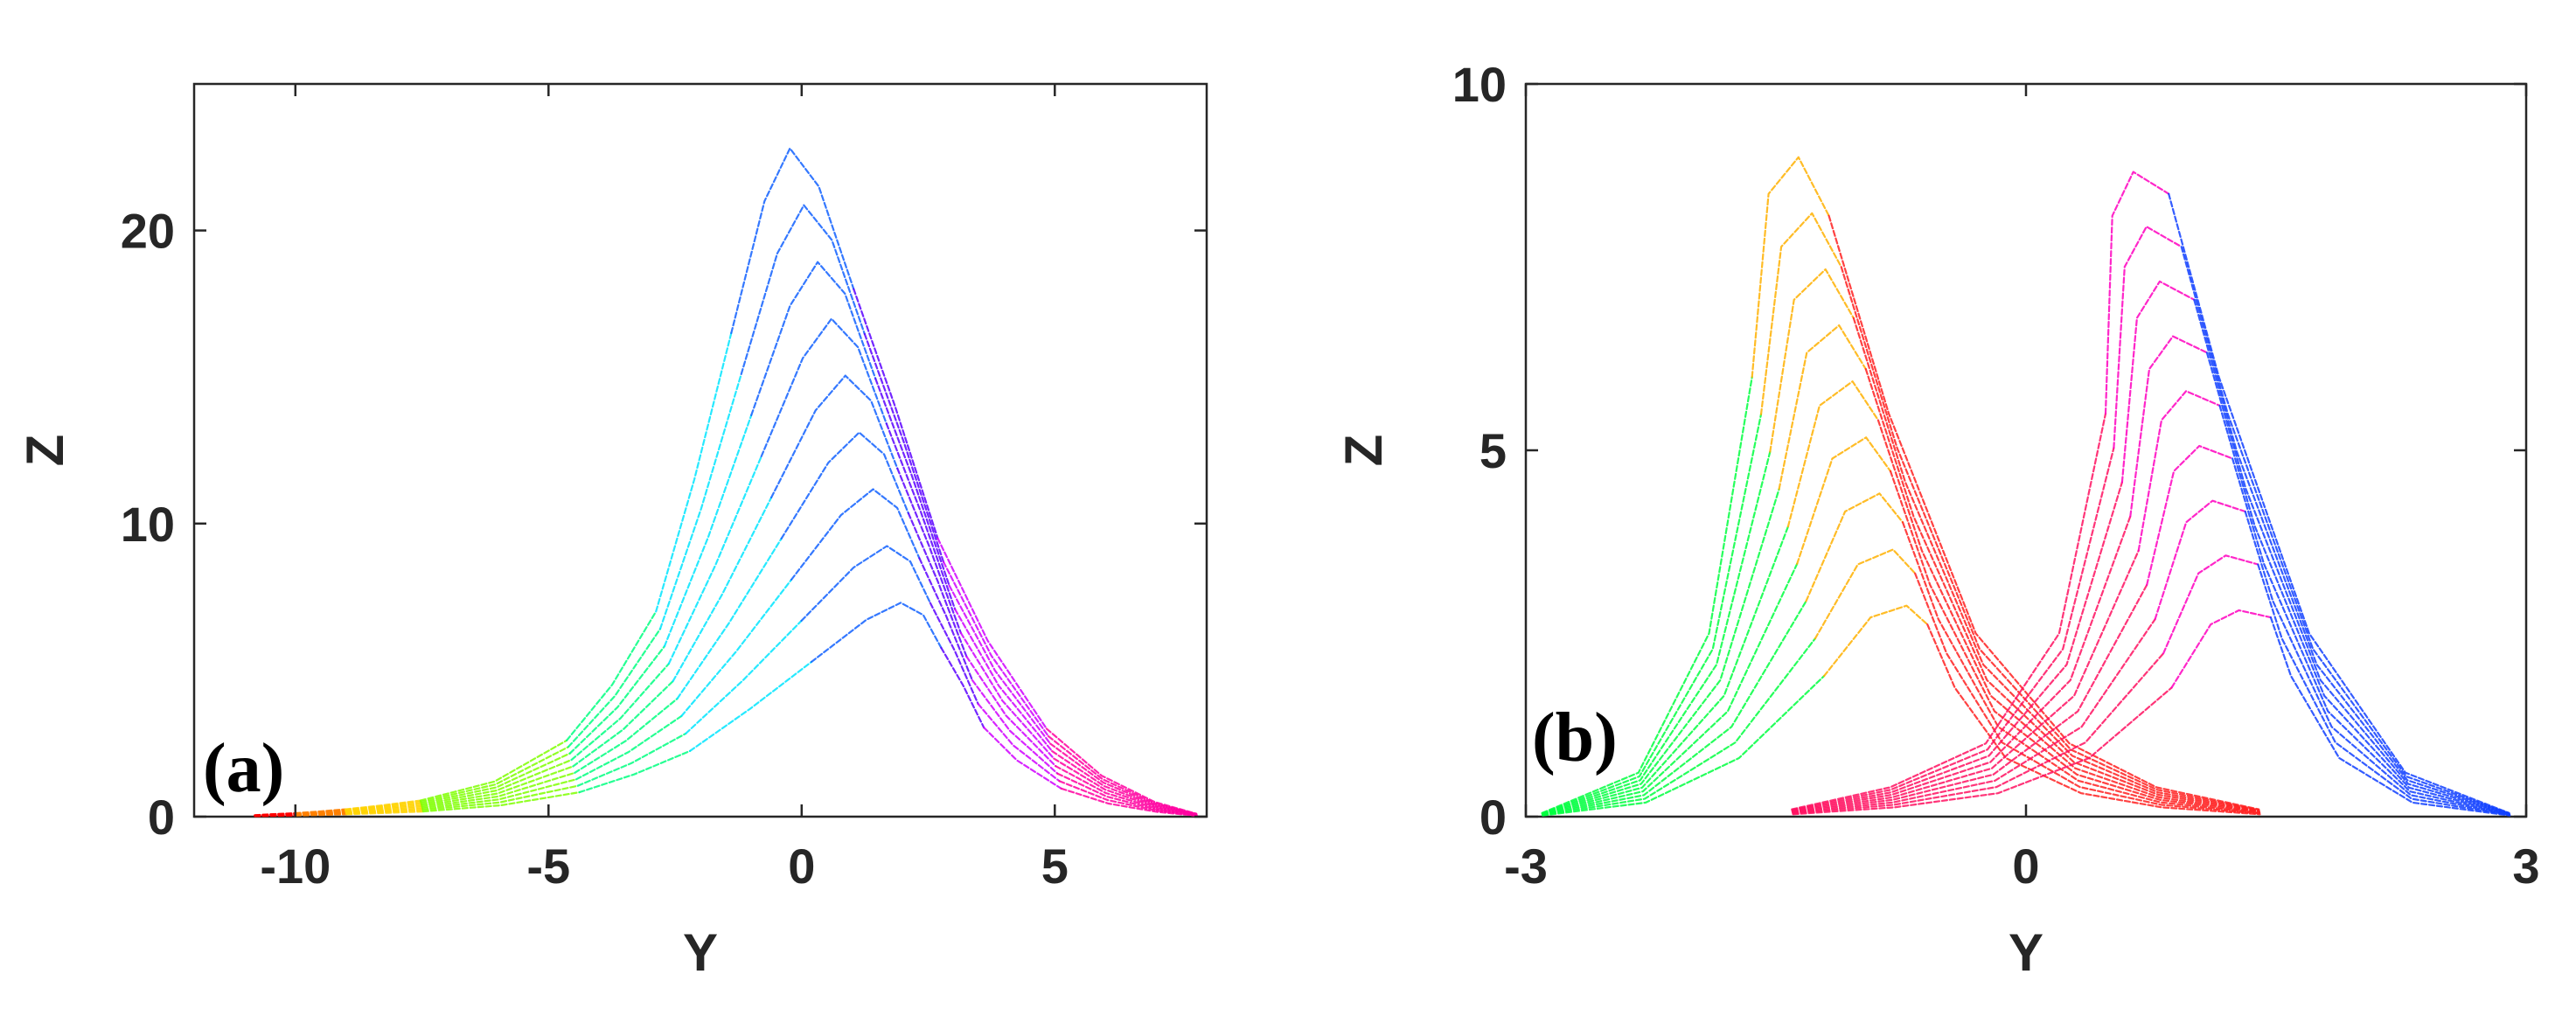 This screenshot has width=2576, height=1023. What do you see at coordinates (1493, 450) in the screenshot?
I see `y-tick-label: 5` at bounding box center [1493, 450].